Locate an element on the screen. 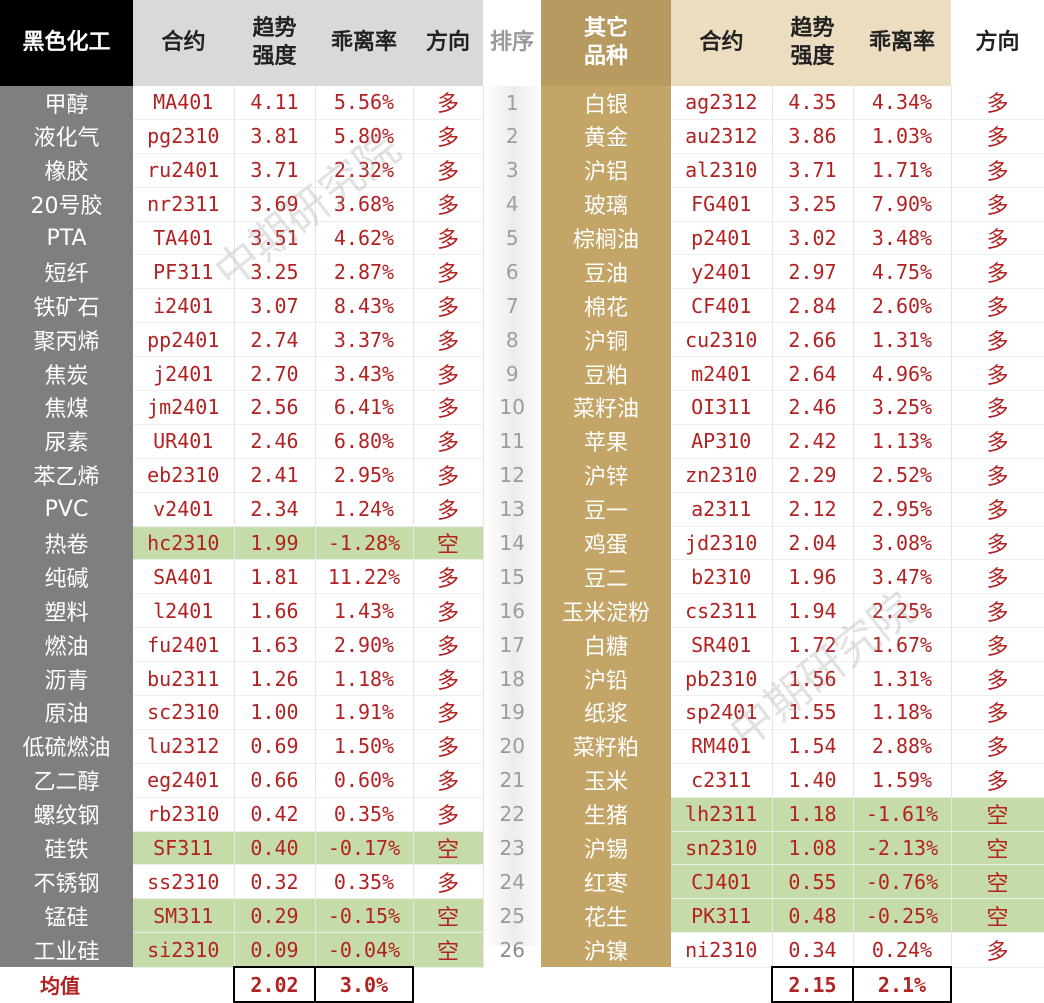  strength-header-right-line1: 趋势 is located at coordinates (812, 28).